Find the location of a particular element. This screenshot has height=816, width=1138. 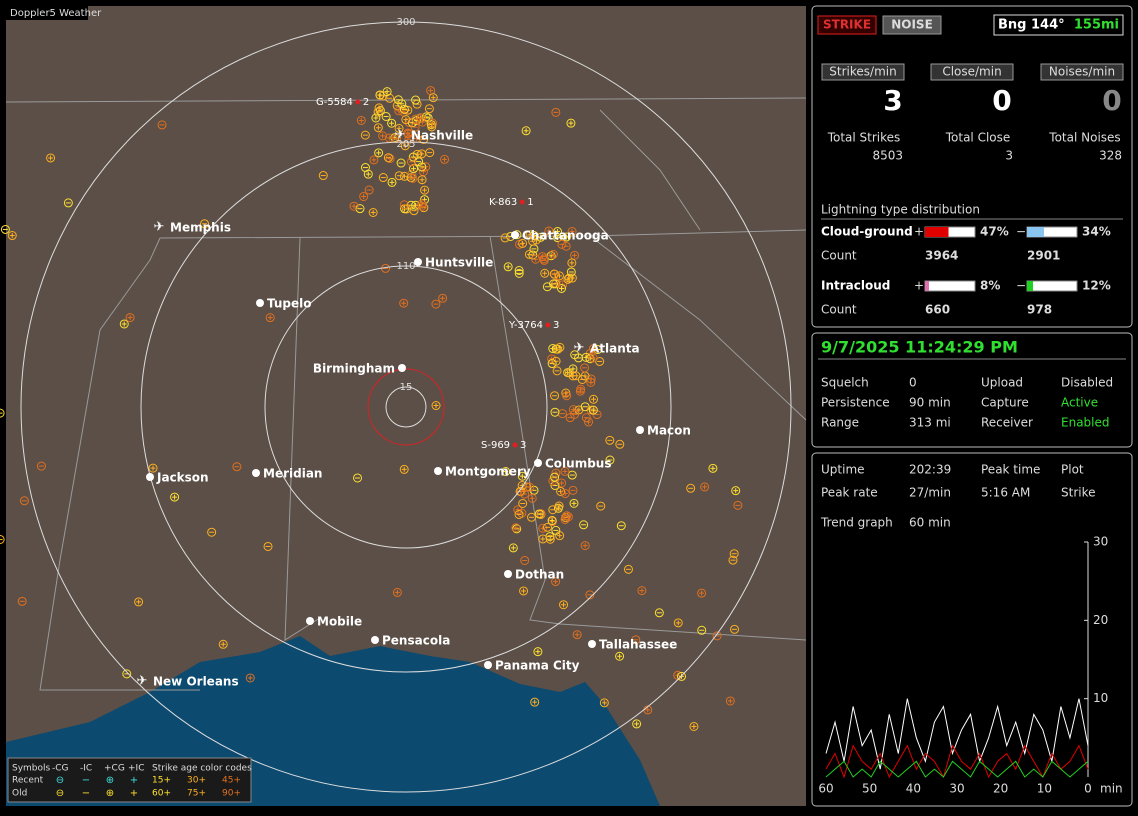

strike-button is located at coordinates (847, 25).